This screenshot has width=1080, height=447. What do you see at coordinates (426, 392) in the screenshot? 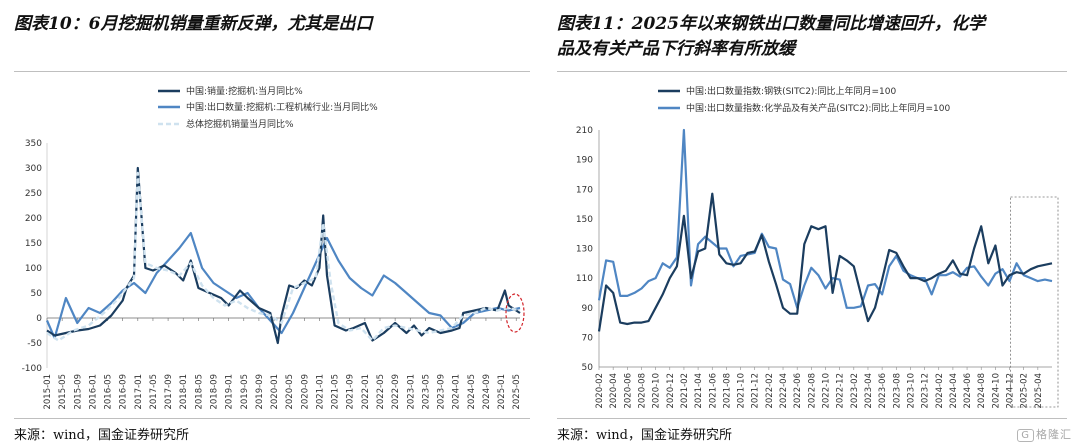
I see `left-x-tick-label: 2023-05` at bounding box center [426, 392].